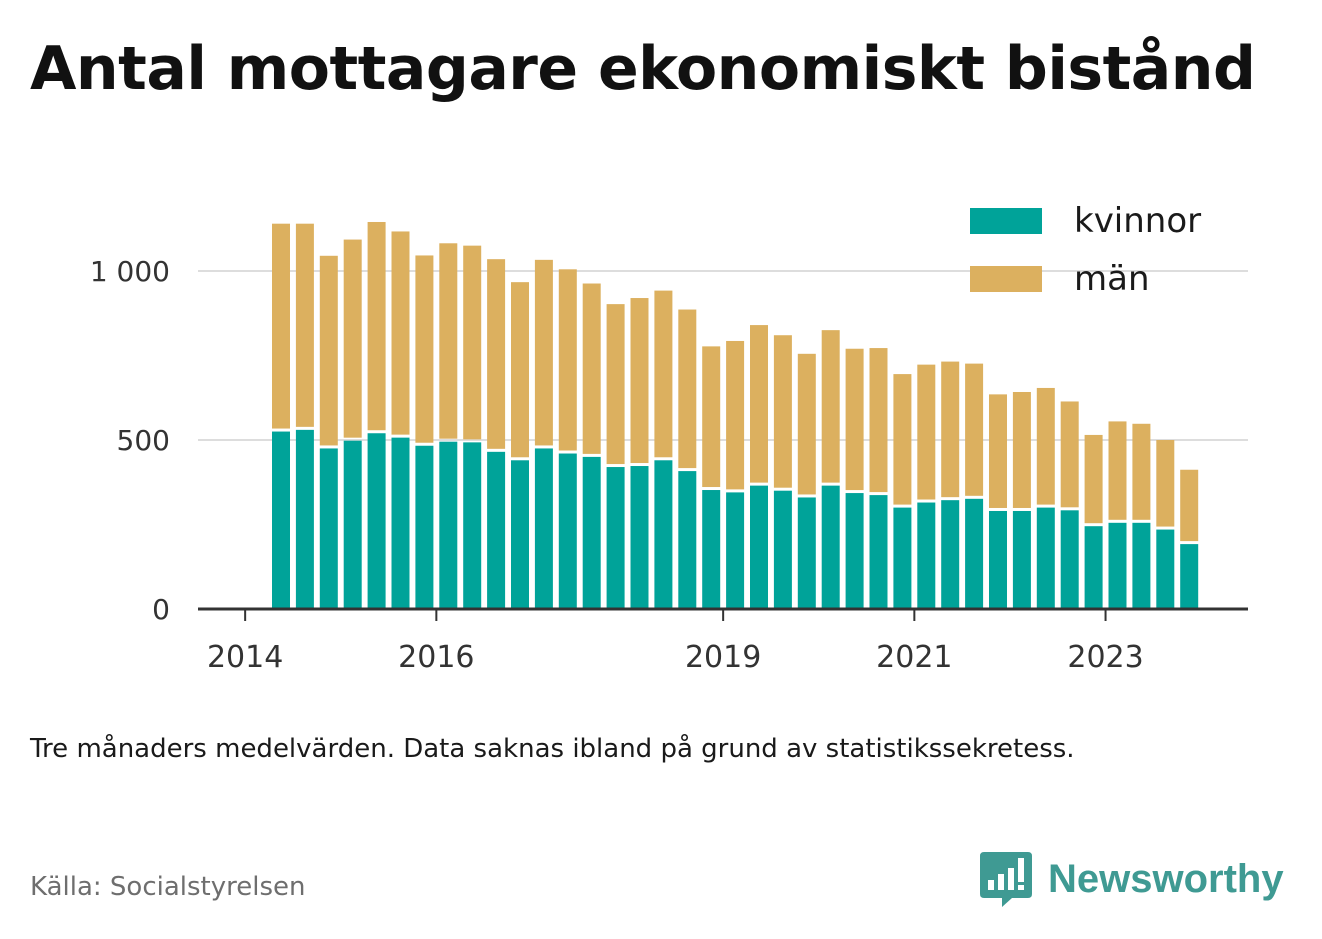  Describe the element at coordinates (1006, 879) in the screenshot. I see `chart-bubble-icon` at that location.